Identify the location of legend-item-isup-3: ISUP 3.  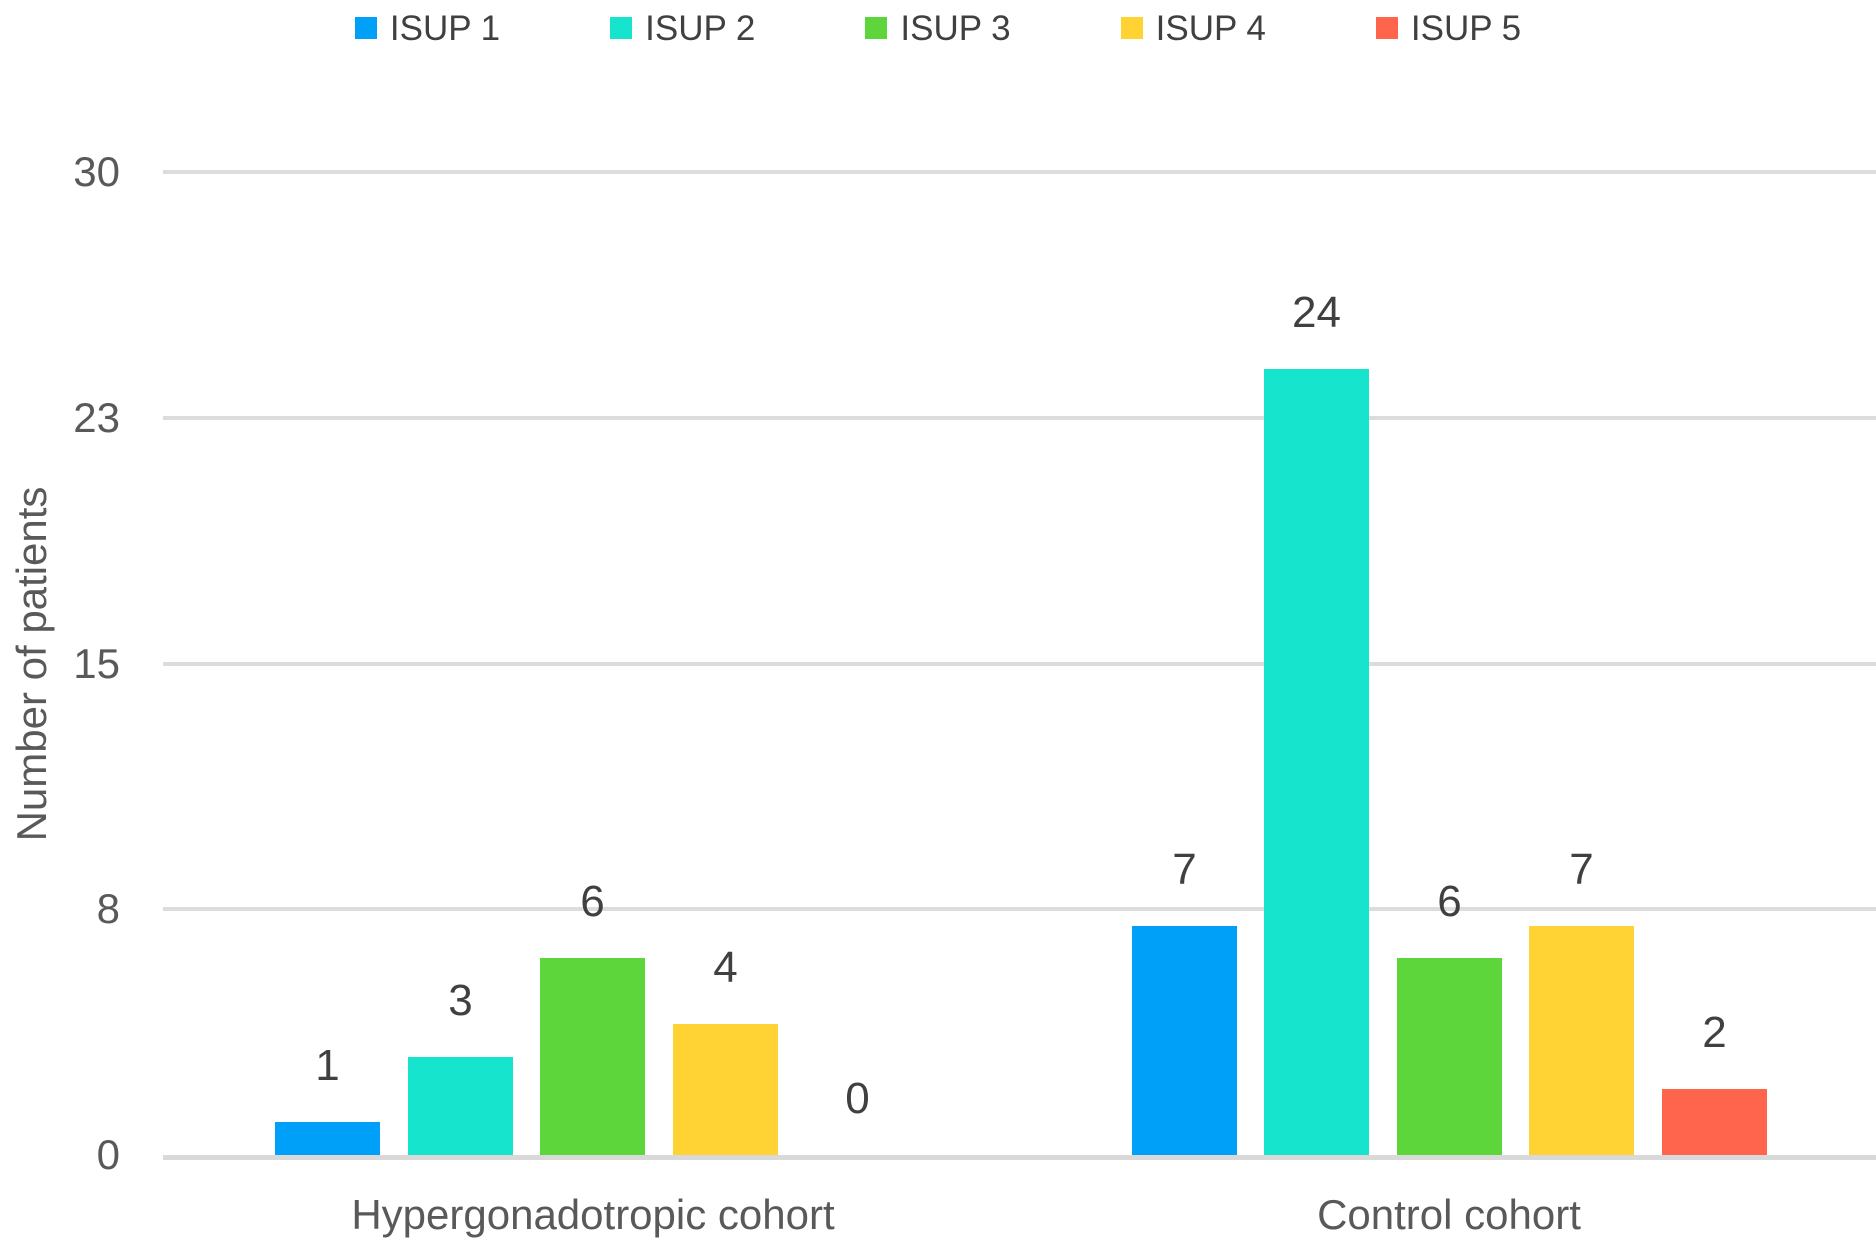
(938, 28).